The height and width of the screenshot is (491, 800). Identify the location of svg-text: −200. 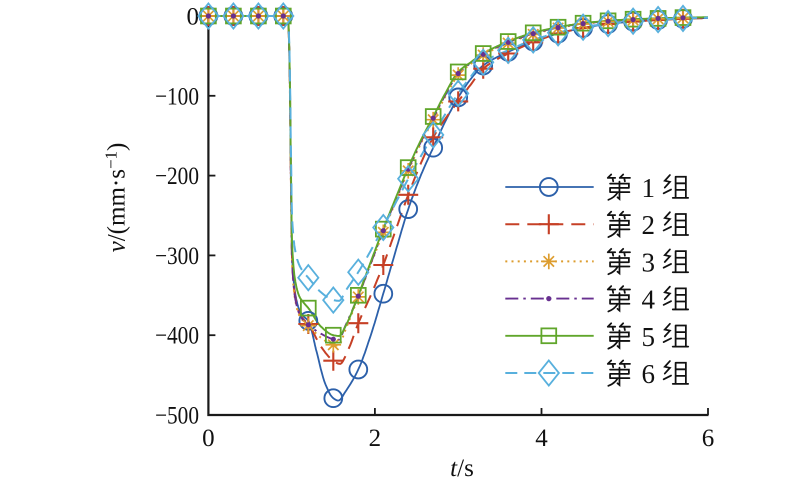
(177, 176).